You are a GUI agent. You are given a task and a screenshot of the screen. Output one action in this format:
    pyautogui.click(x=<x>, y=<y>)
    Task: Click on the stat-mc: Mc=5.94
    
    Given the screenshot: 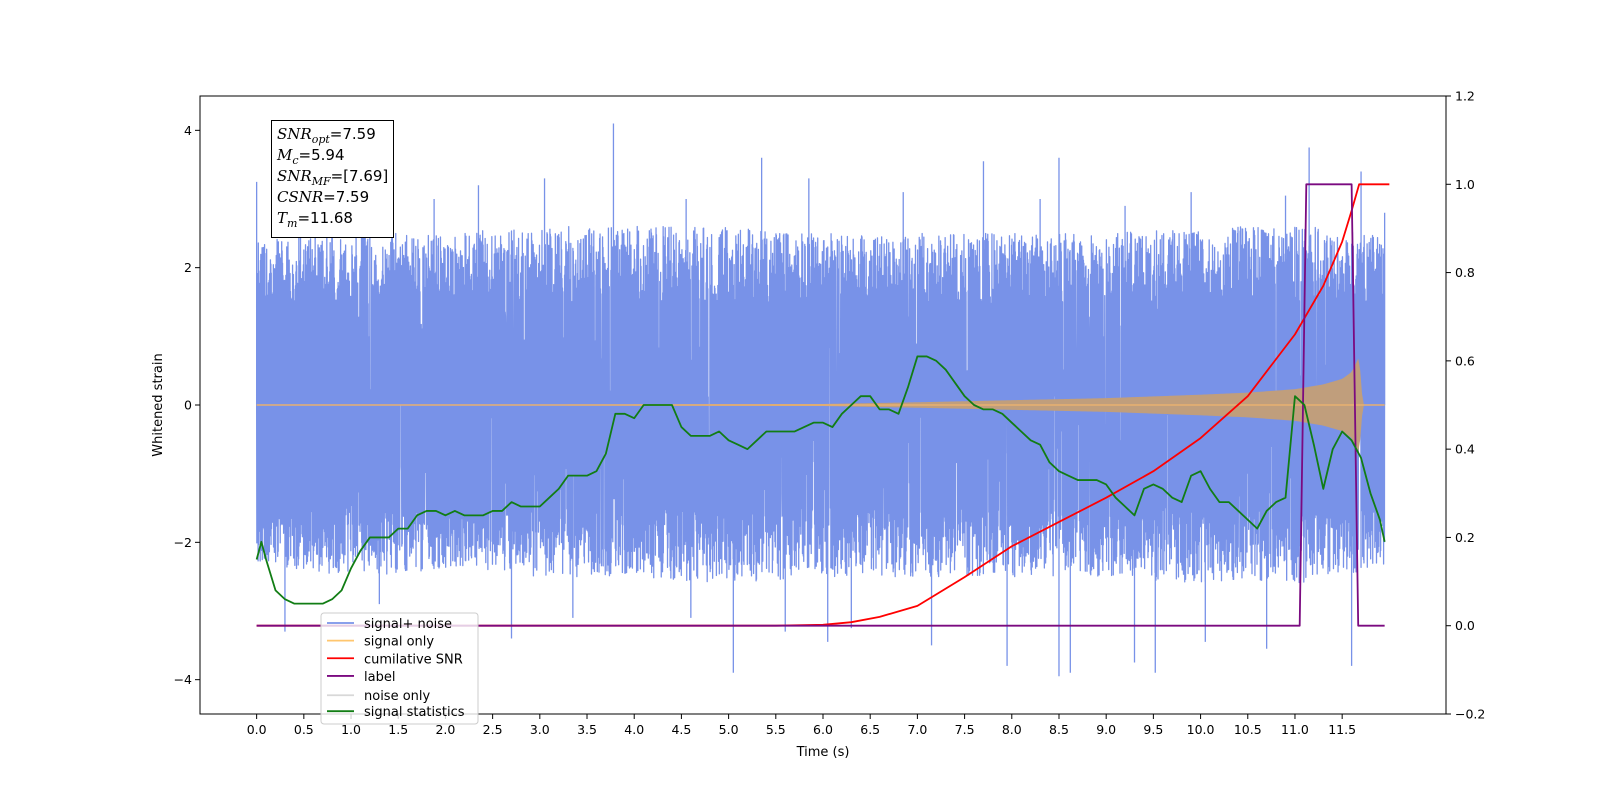 What is the action you would take?
    pyautogui.click(x=335, y=155)
    